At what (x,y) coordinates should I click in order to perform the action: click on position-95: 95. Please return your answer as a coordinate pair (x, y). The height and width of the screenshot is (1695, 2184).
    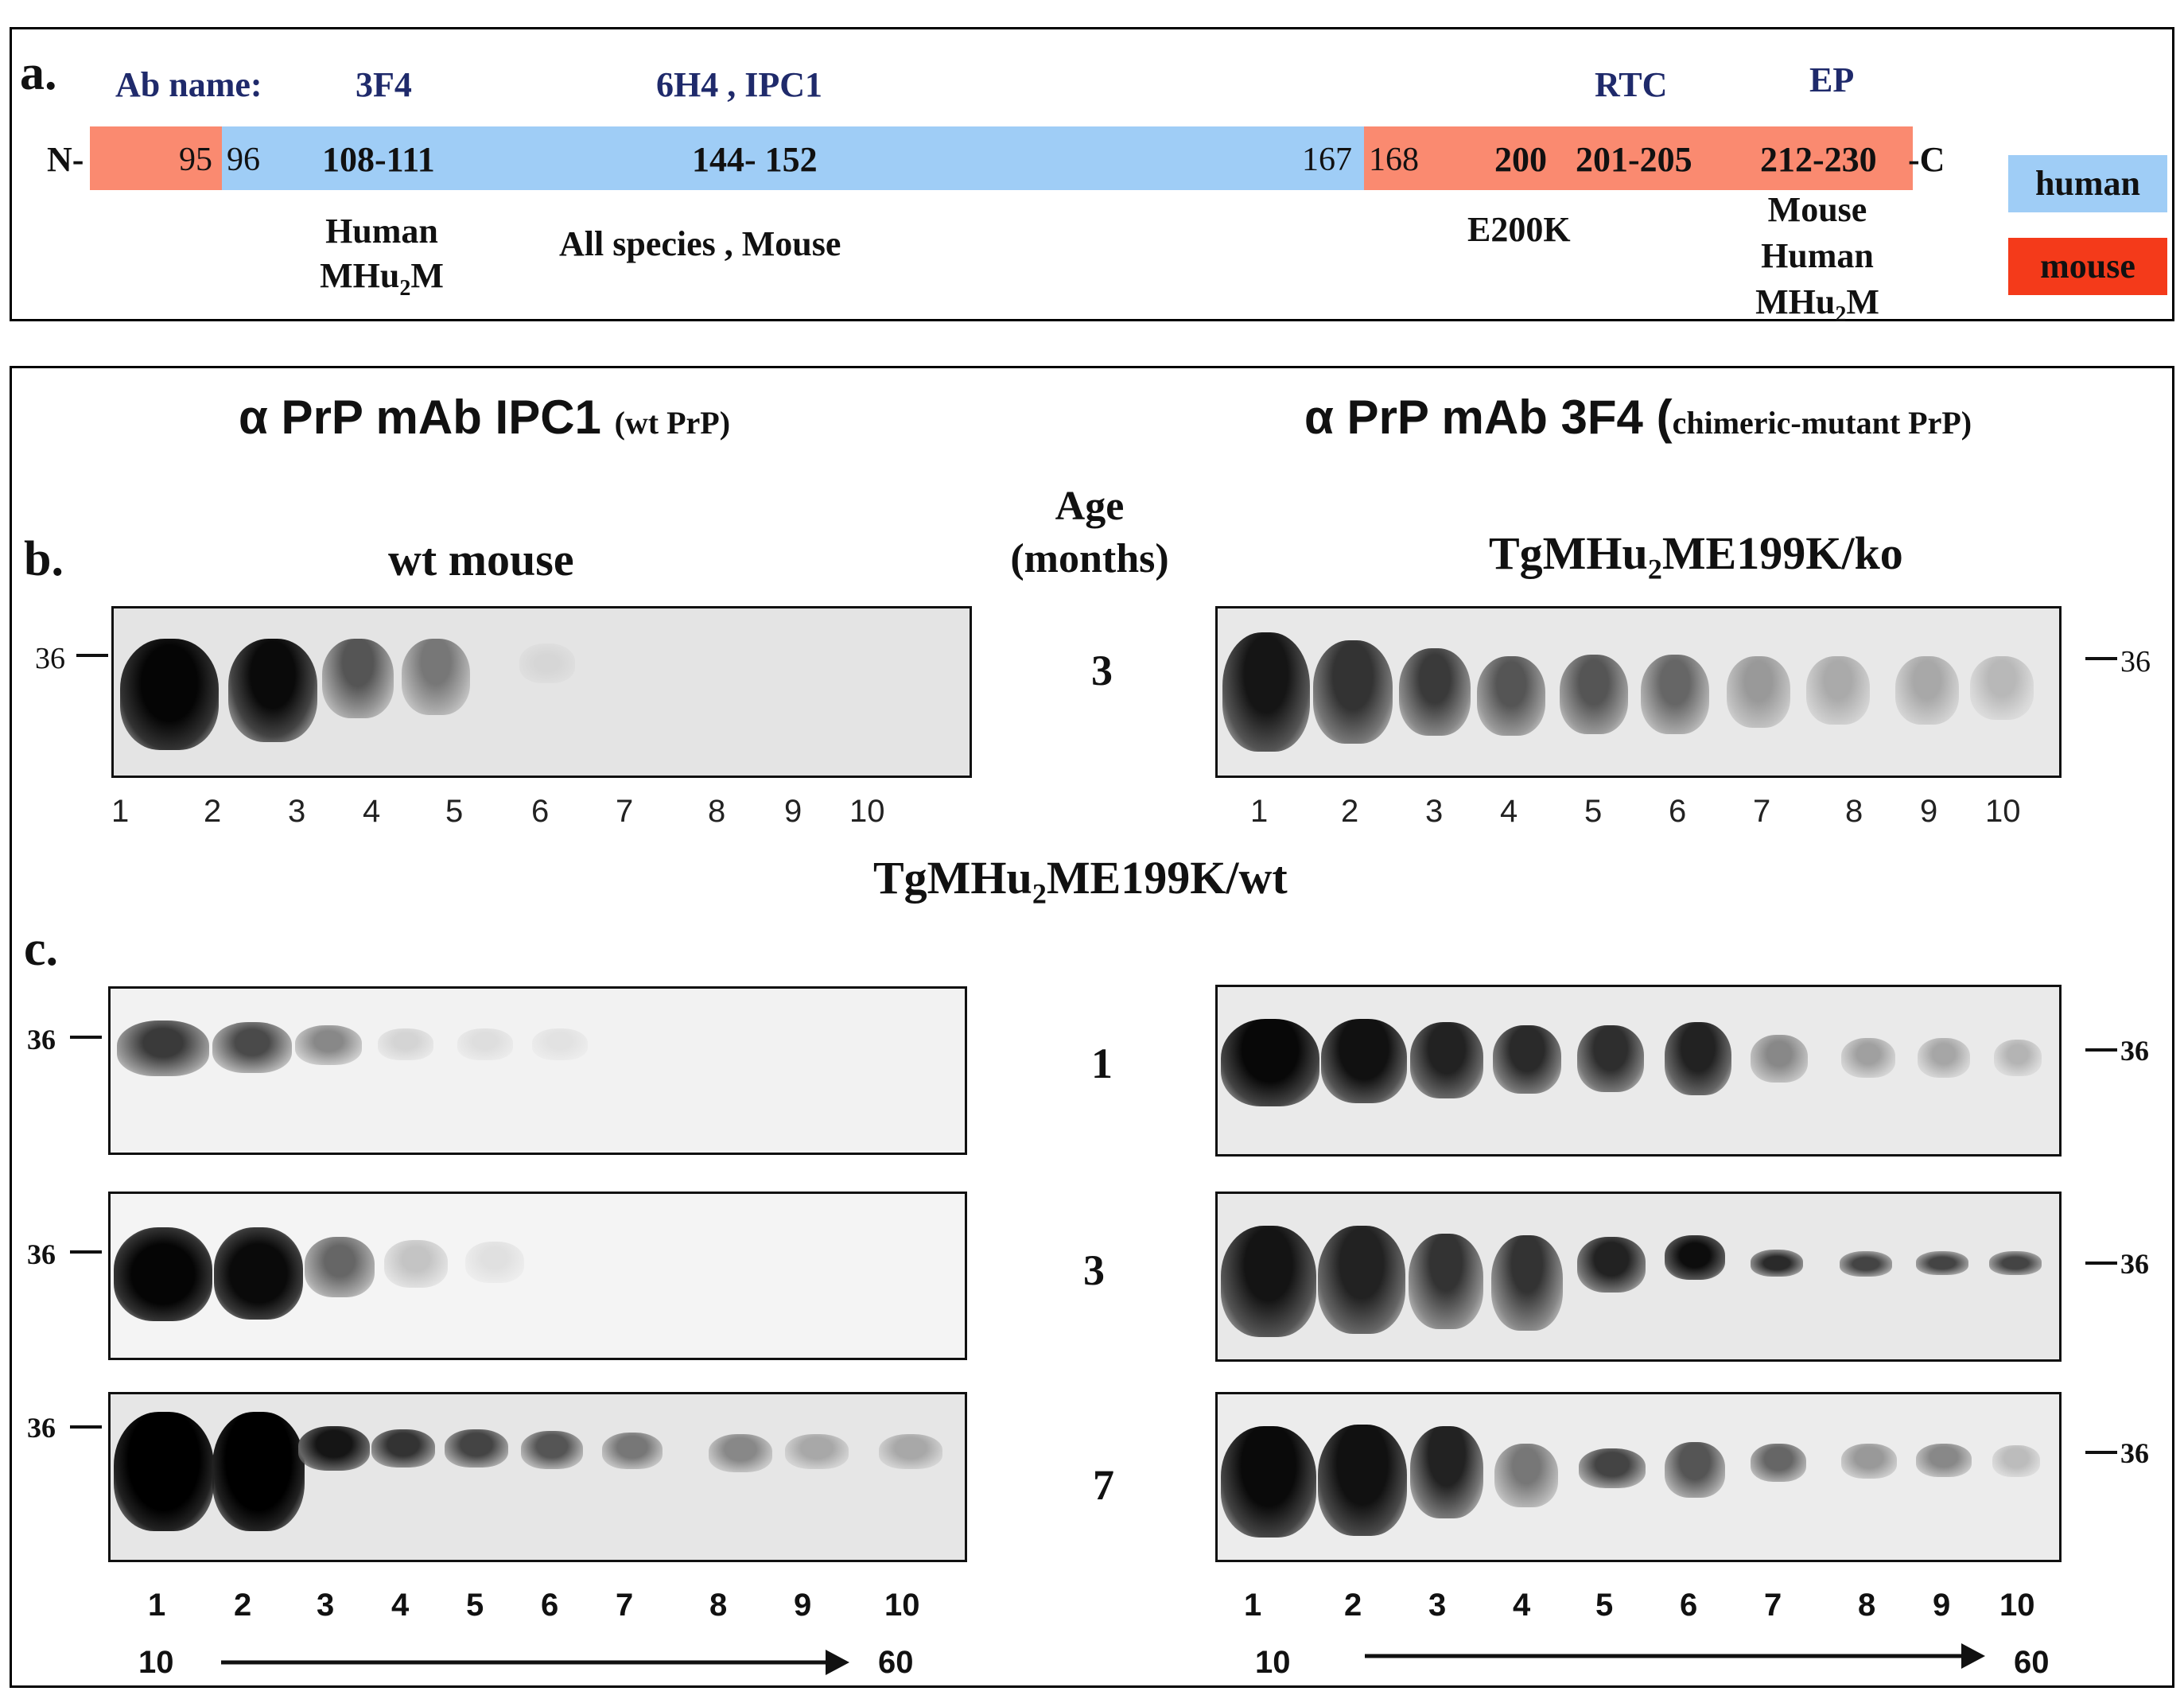
    Looking at the image, I should click on (195, 160).